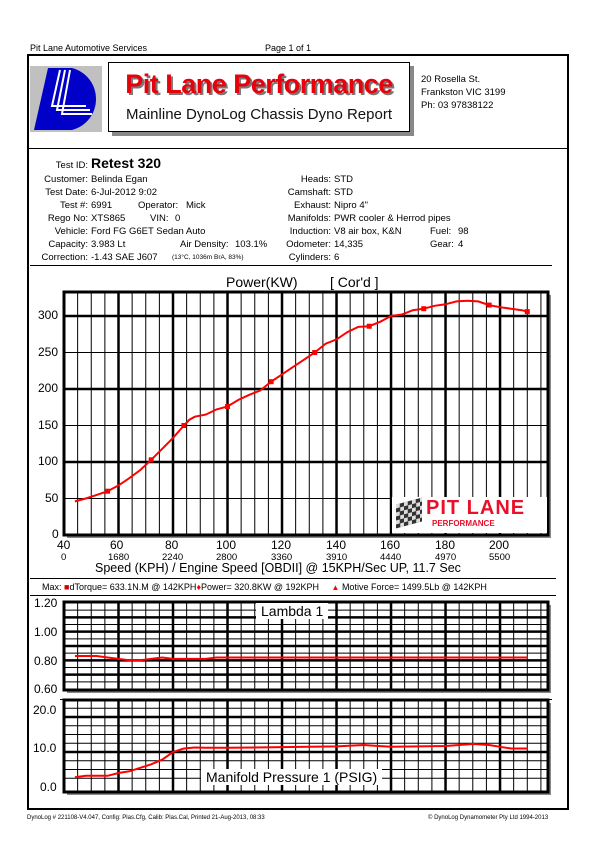 Image resolution: width=601 pixels, height=853 pixels. Describe the element at coordinates (204, 244) in the screenshot. I see `air-density-label: Air Density:` at that location.